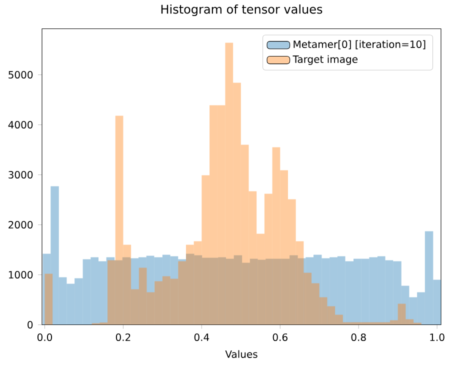 This screenshot has height=368, width=454. What do you see at coordinates (44, 338) in the screenshot?
I see `x-tick-label: 0.0` at bounding box center [44, 338].